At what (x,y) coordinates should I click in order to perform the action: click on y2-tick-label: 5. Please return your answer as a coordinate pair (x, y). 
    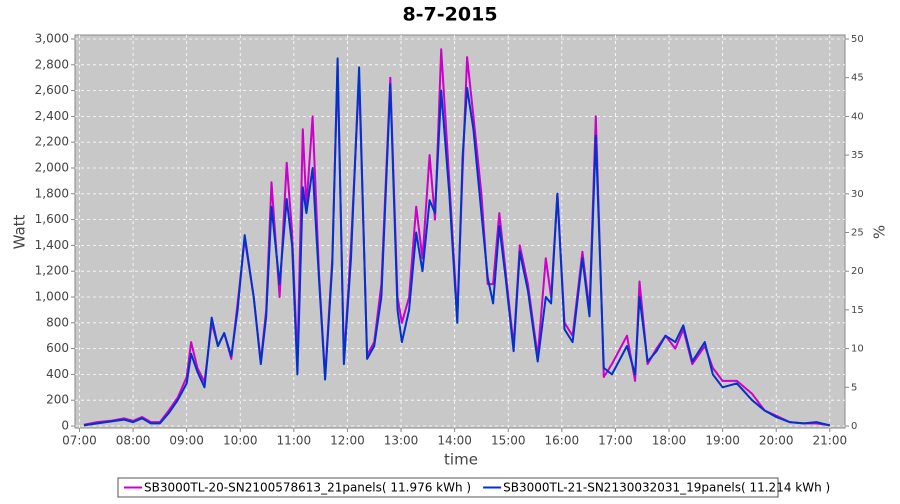
    Looking at the image, I should click on (854, 387).